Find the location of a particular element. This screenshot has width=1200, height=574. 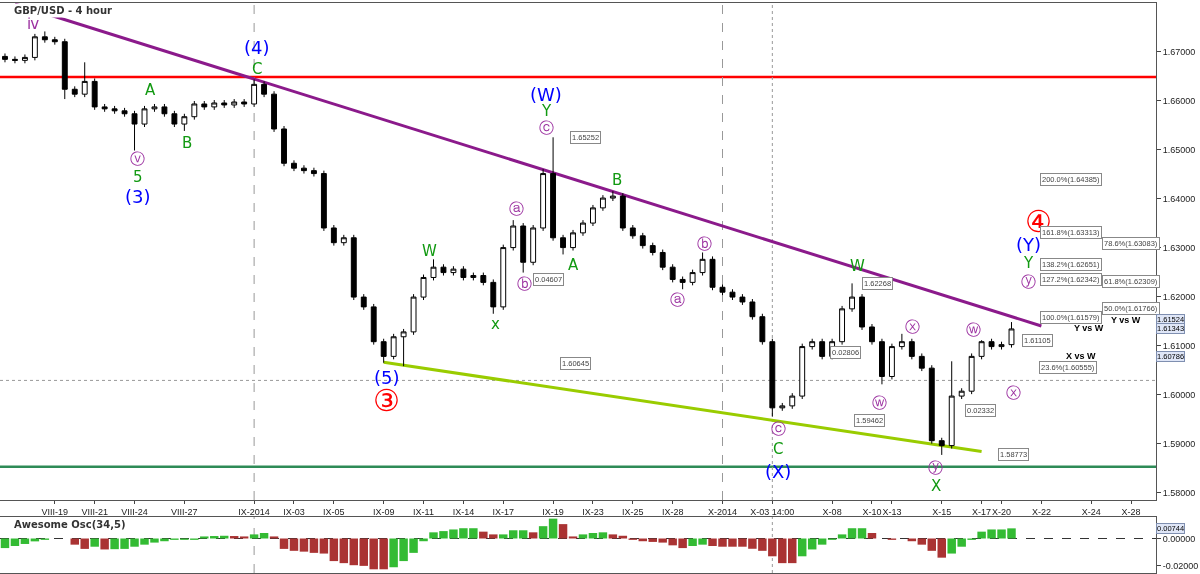

y-tick-label: 1.64000 is located at coordinates (1179, 198).